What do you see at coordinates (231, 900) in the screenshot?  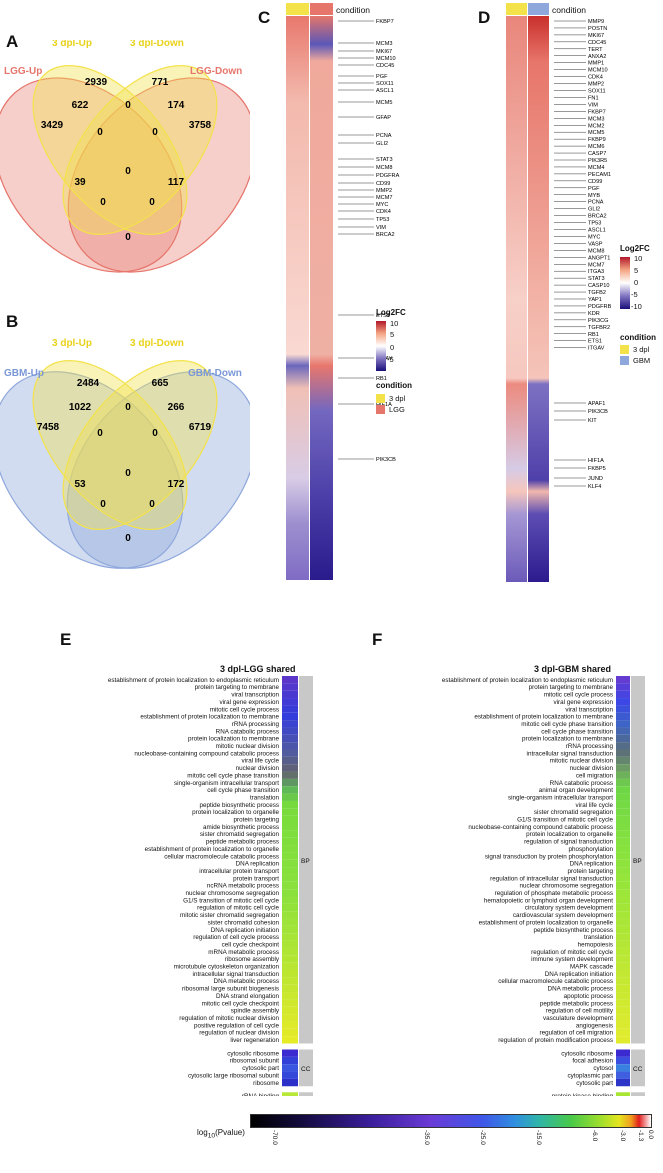 I see `go-term-label: G1/S transition of mitotic cell cycle` at bounding box center [231, 900].